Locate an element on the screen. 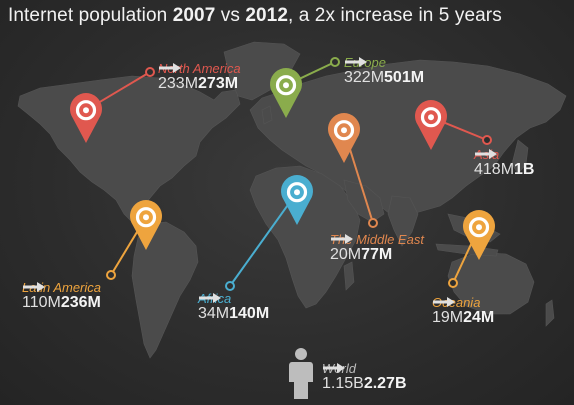 The width and height of the screenshot is (574, 405). value-2012: 273M is located at coordinates (218, 83).